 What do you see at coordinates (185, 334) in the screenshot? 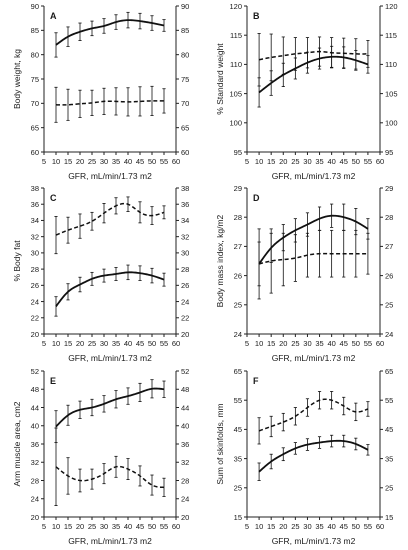
I see `y-tick-label-right: 20` at bounding box center [185, 334].